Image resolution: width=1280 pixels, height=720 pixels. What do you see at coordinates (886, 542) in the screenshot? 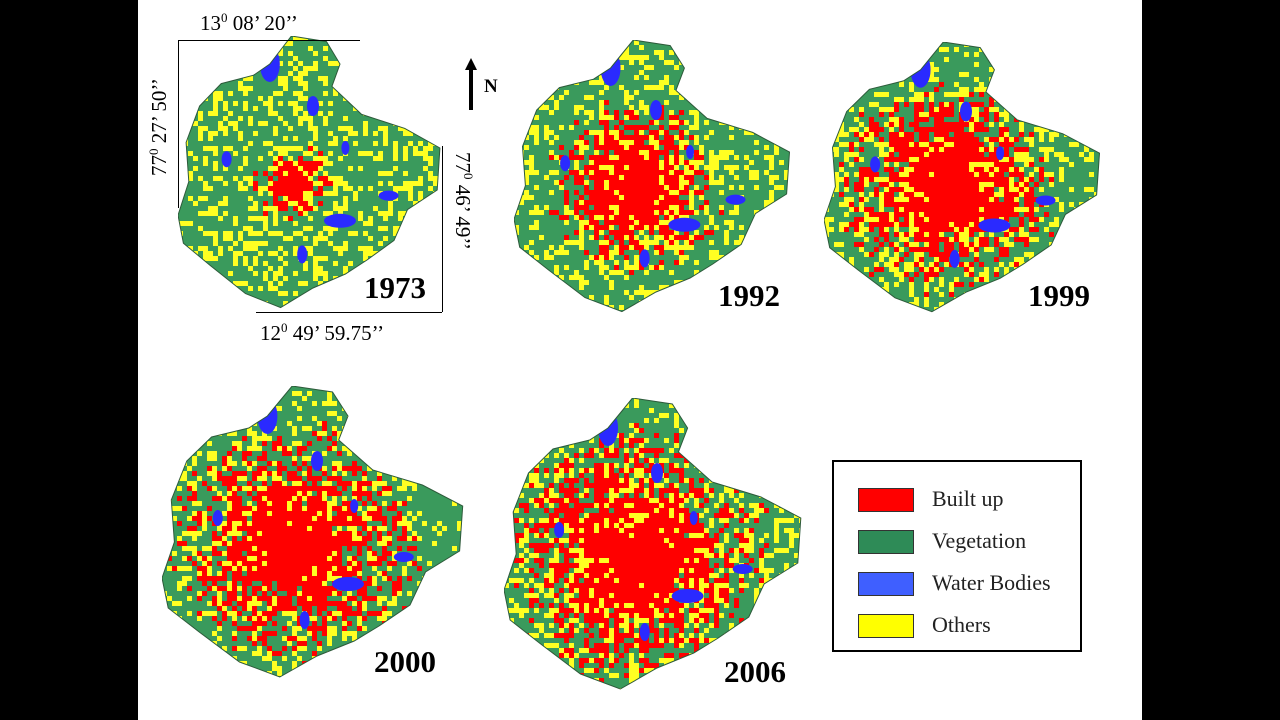
I see `legend-swatch-vegetation` at bounding box center [886, 542].